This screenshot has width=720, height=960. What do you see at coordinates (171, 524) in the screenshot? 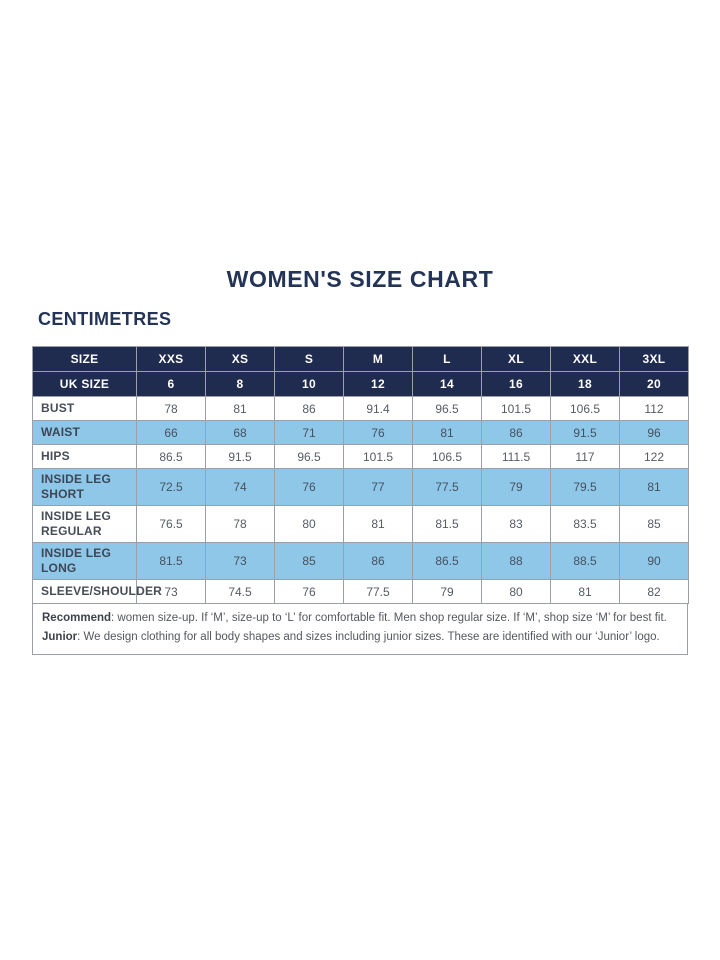
I see `measurement-value-cell: 76.5` at bounding box center [171, 524].